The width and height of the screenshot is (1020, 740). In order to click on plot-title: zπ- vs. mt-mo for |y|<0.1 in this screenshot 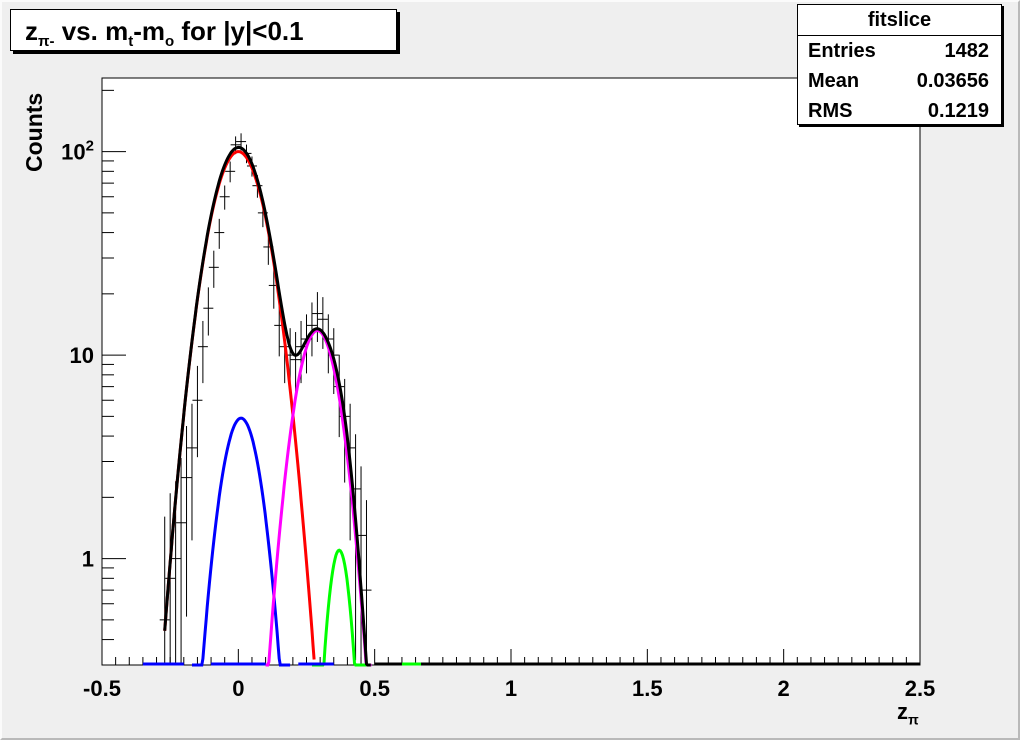, I will do `click(203, 30)`.